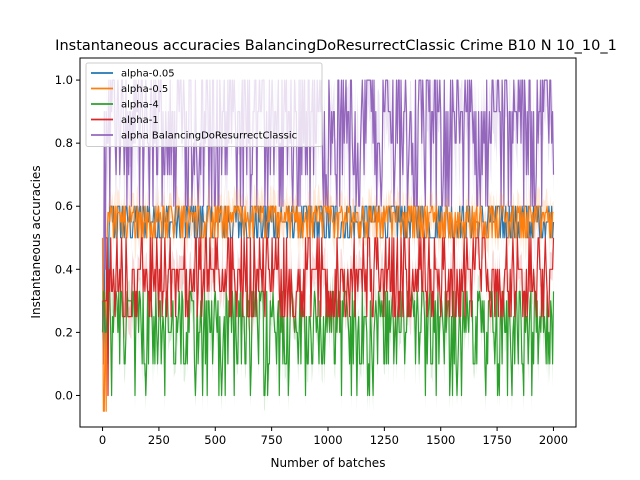 This screenshot has width=640, height=480. What do you see at coordinates (440, 440) in the screenshot?
I see `x-tick-label: 1500` at bounding box center [440, 440].